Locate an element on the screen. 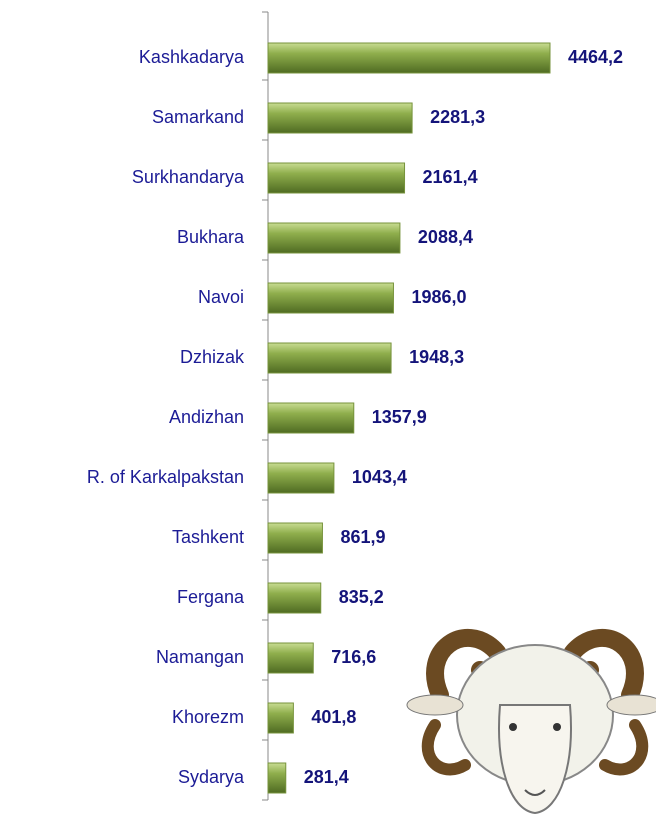 Image resolution: width=656 pixels, height=814 pixels. value-label: 1986,0 is located at coordinates (438, 297).